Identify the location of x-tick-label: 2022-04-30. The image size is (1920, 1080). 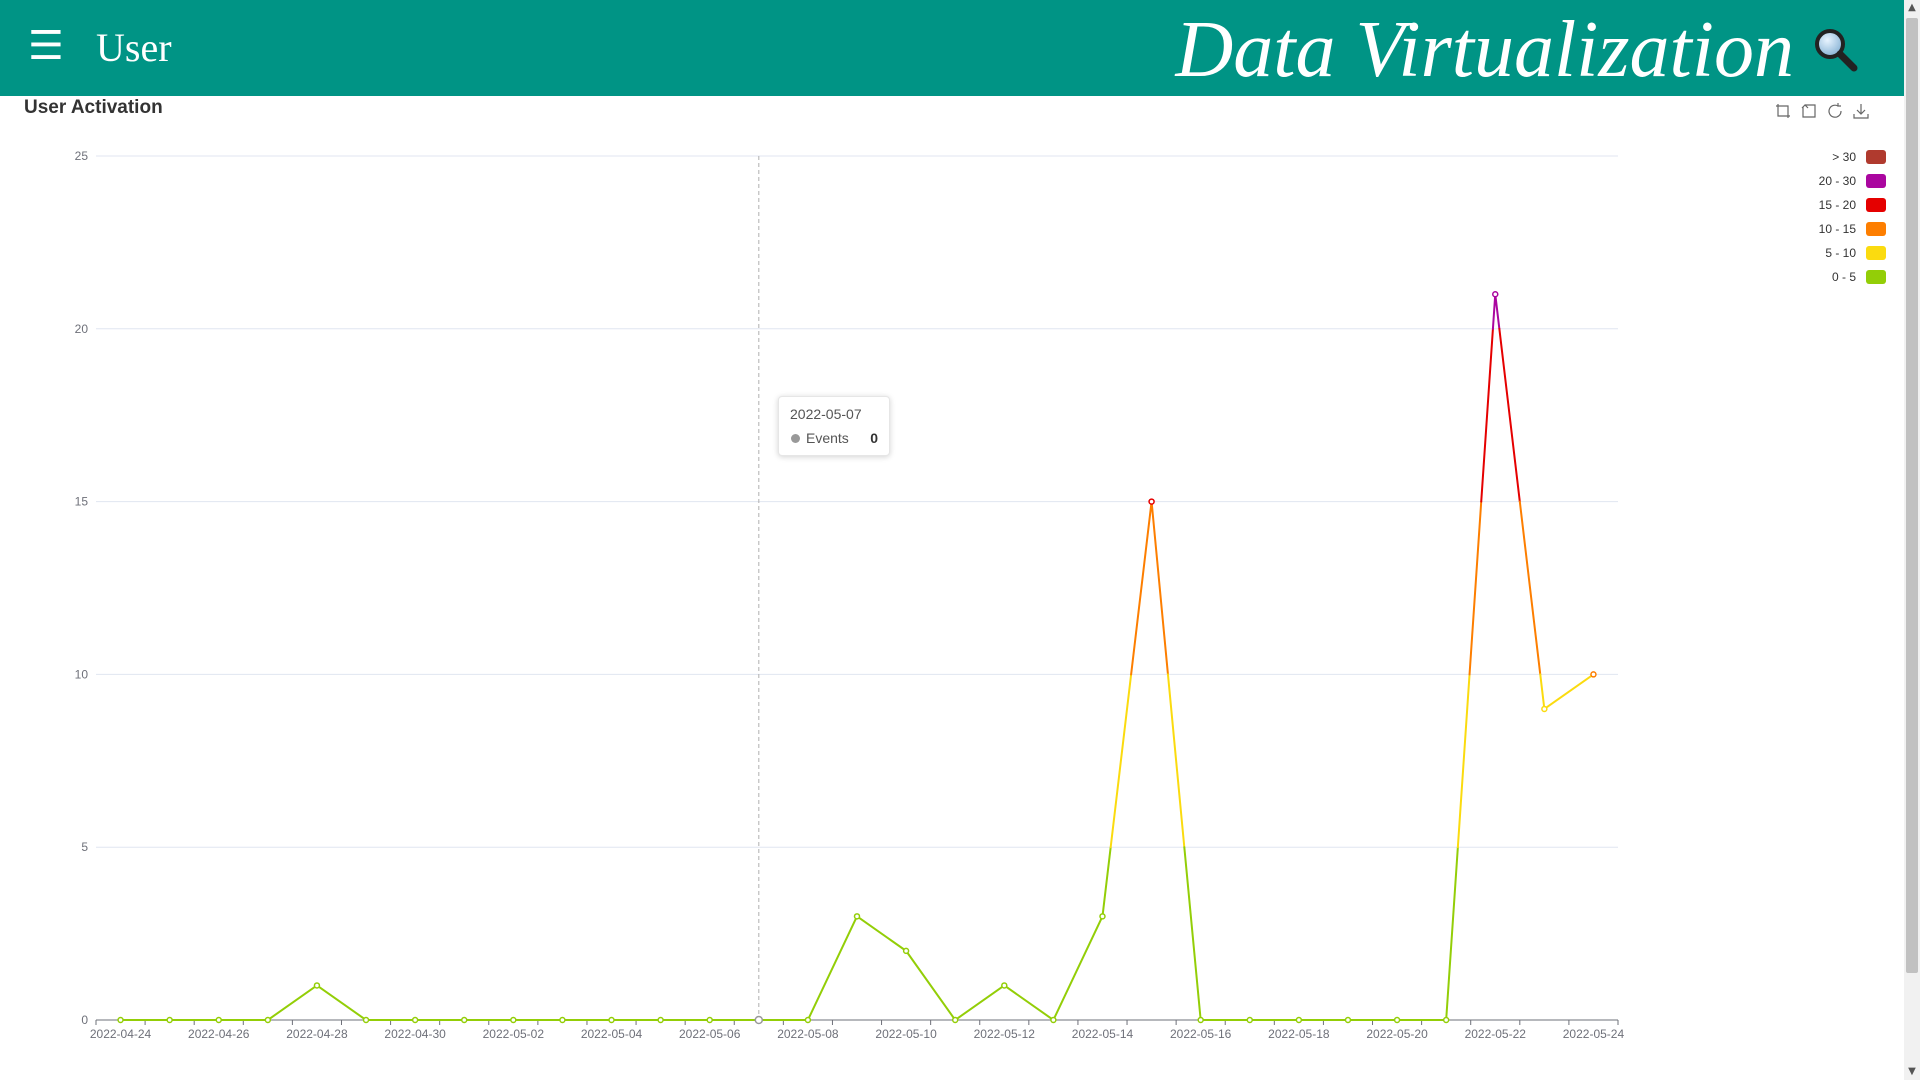
(415, 1034).